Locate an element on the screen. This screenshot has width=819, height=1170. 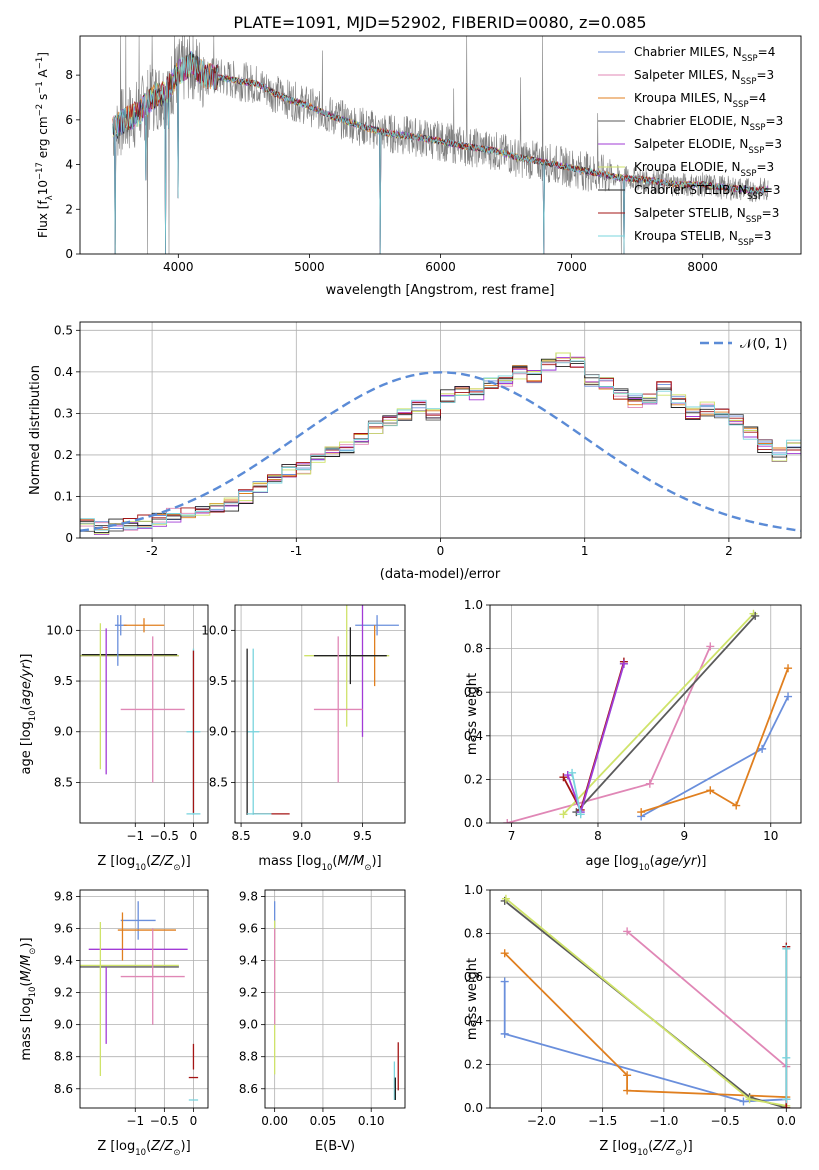
x-tick-label: -2 is located at coordinates (152, 551).